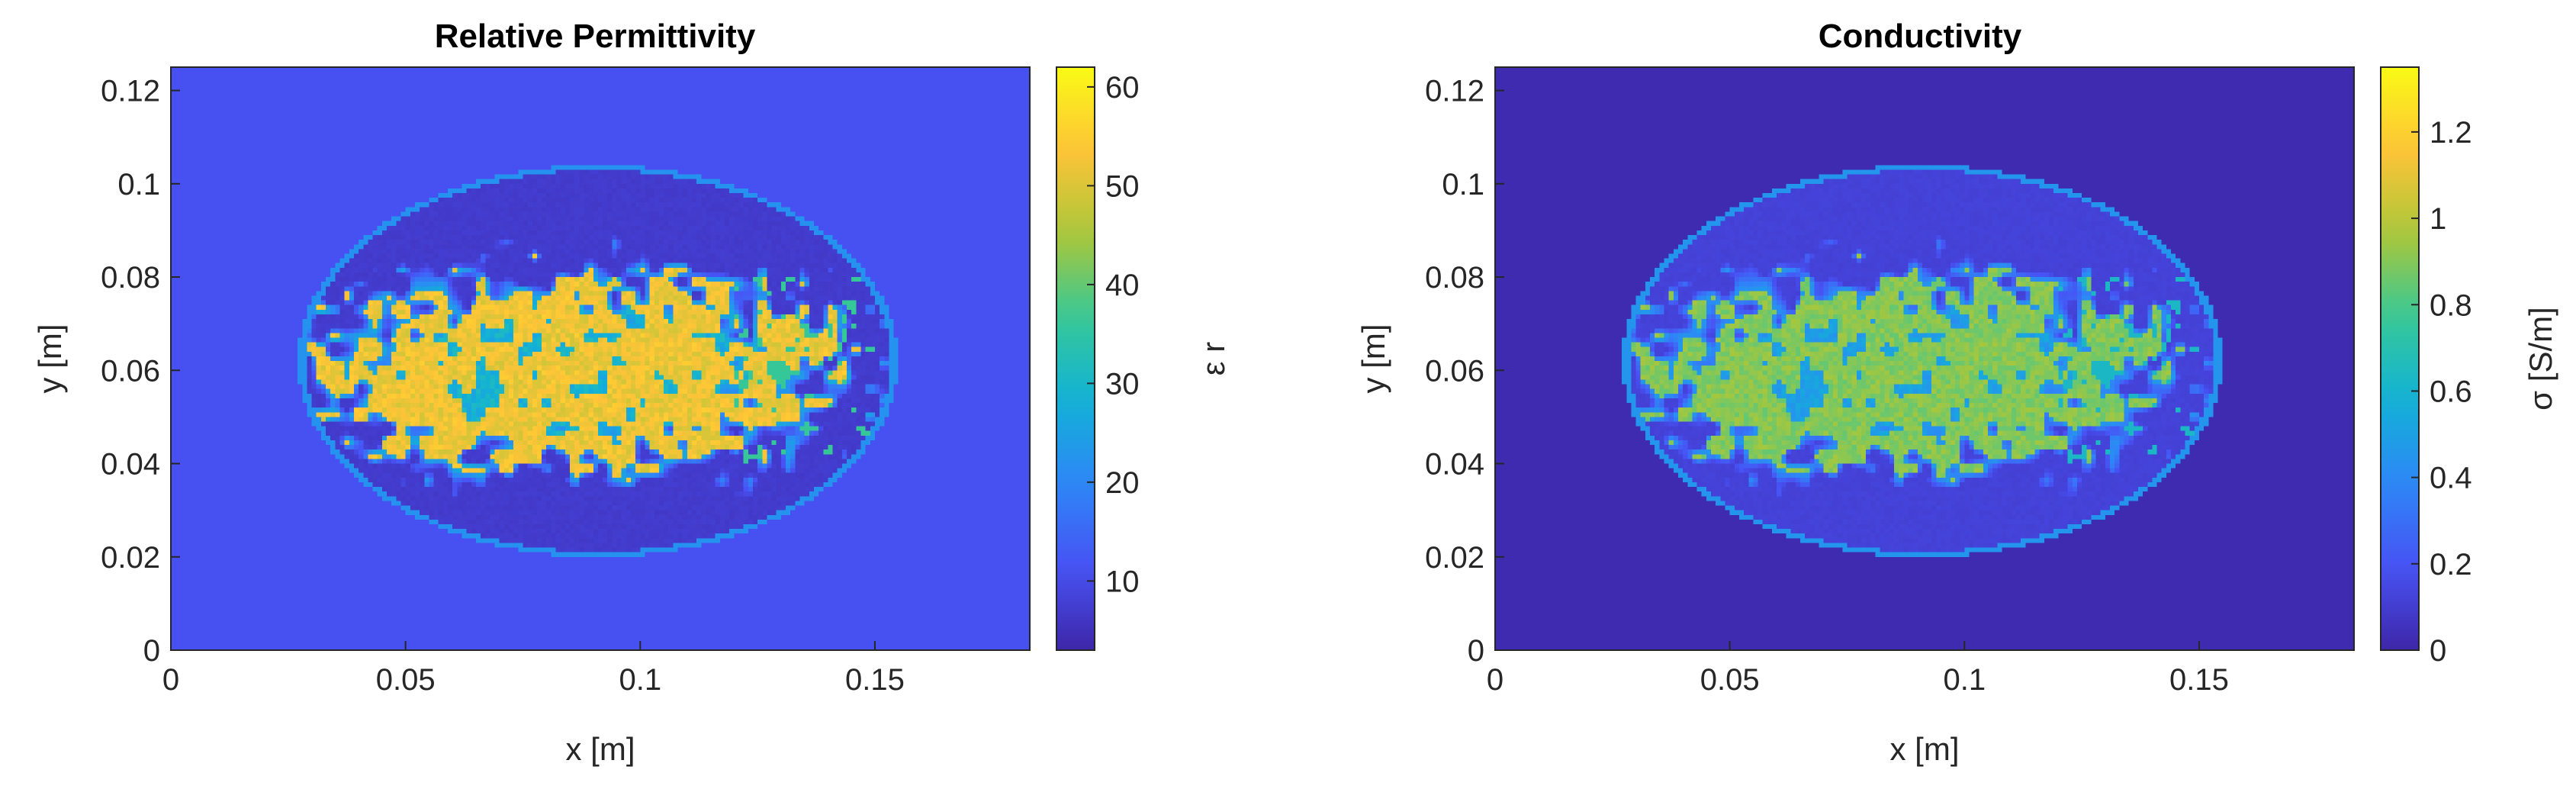 This screenshot has height=786, width=2576. Describe the element at coordinates (1122, 581) in the screenshot. I see `colorbar-tick-label: 10` at that location.